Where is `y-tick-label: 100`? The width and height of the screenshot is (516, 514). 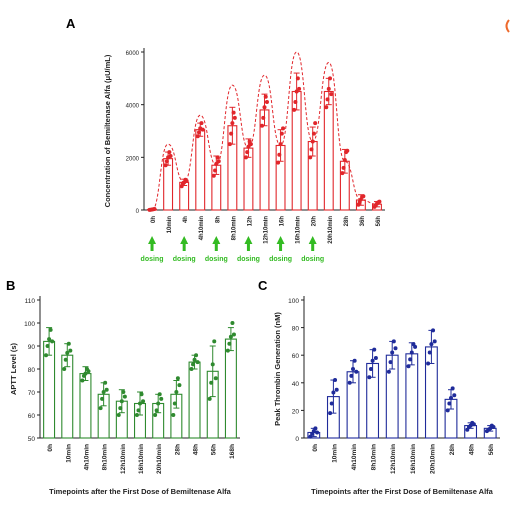 y-tick-label: 100 is located at coordinates (29, 324).